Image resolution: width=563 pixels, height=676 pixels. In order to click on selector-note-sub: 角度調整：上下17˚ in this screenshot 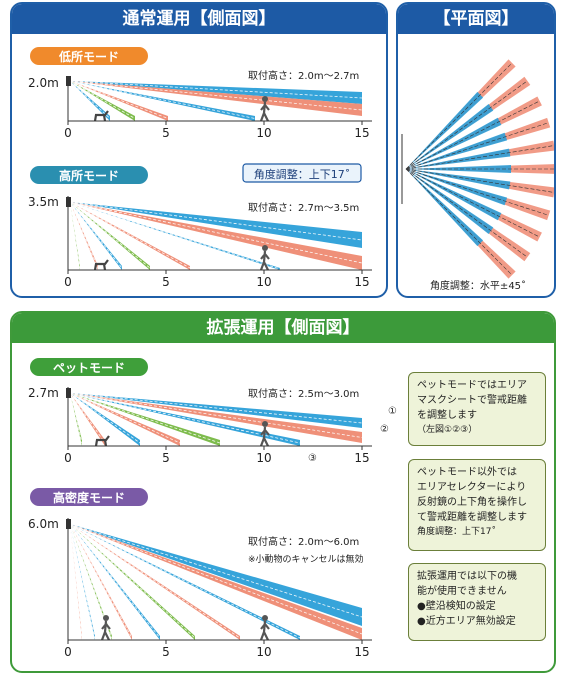, I will do `click(456, 532)`.